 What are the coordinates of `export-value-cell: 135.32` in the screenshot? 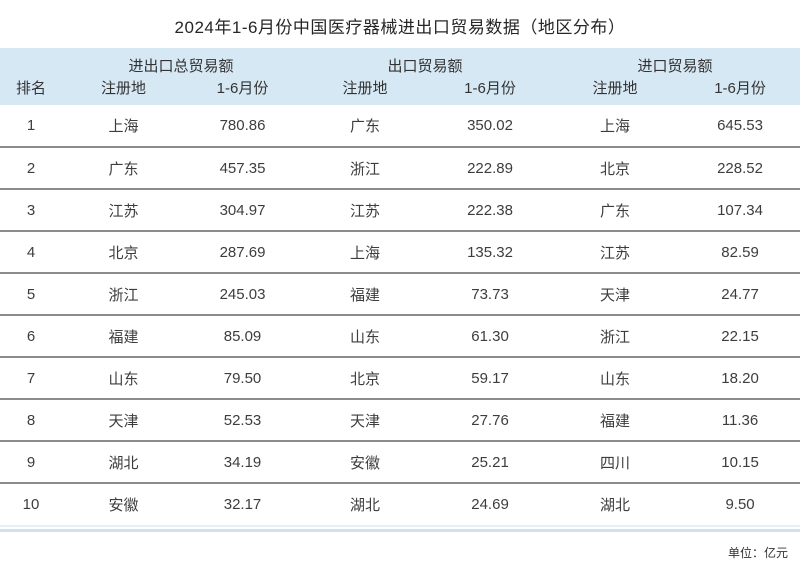 It's located at (490, 251).